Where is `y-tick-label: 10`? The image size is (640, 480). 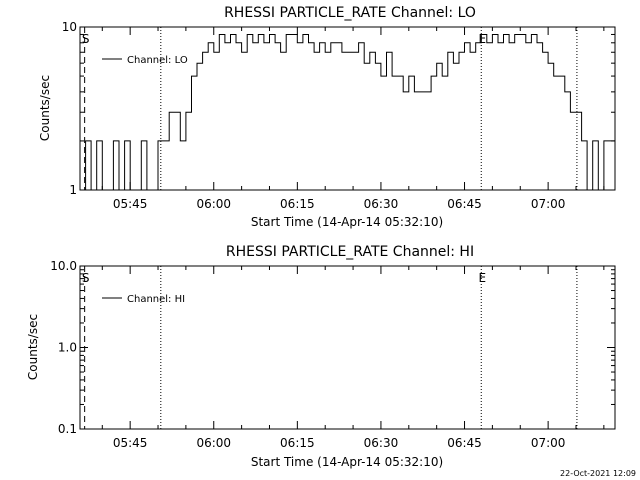
y-tick-label: 10 is located at coordinates (69, 27).